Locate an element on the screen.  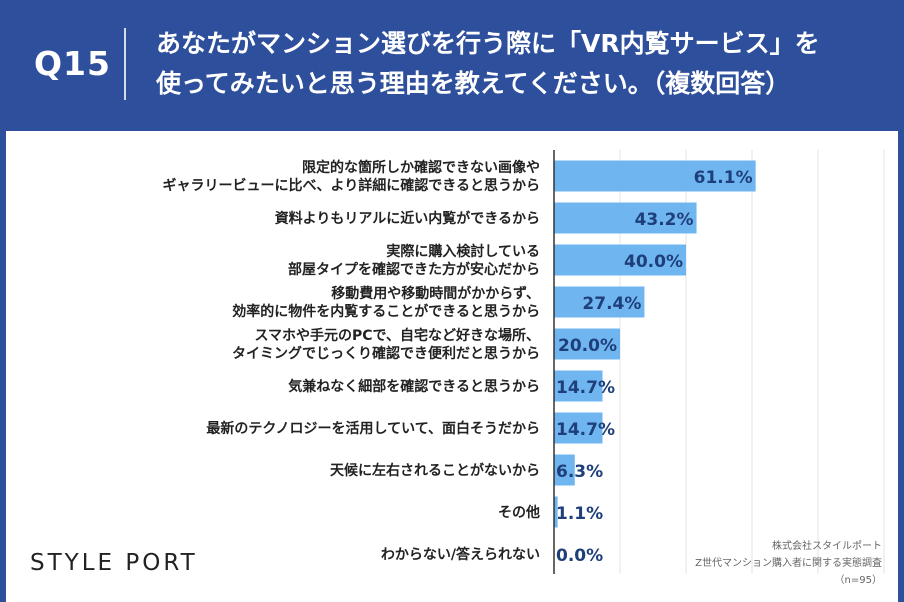
category-label: わからない/答えられない is located at coordinates (460, 554).